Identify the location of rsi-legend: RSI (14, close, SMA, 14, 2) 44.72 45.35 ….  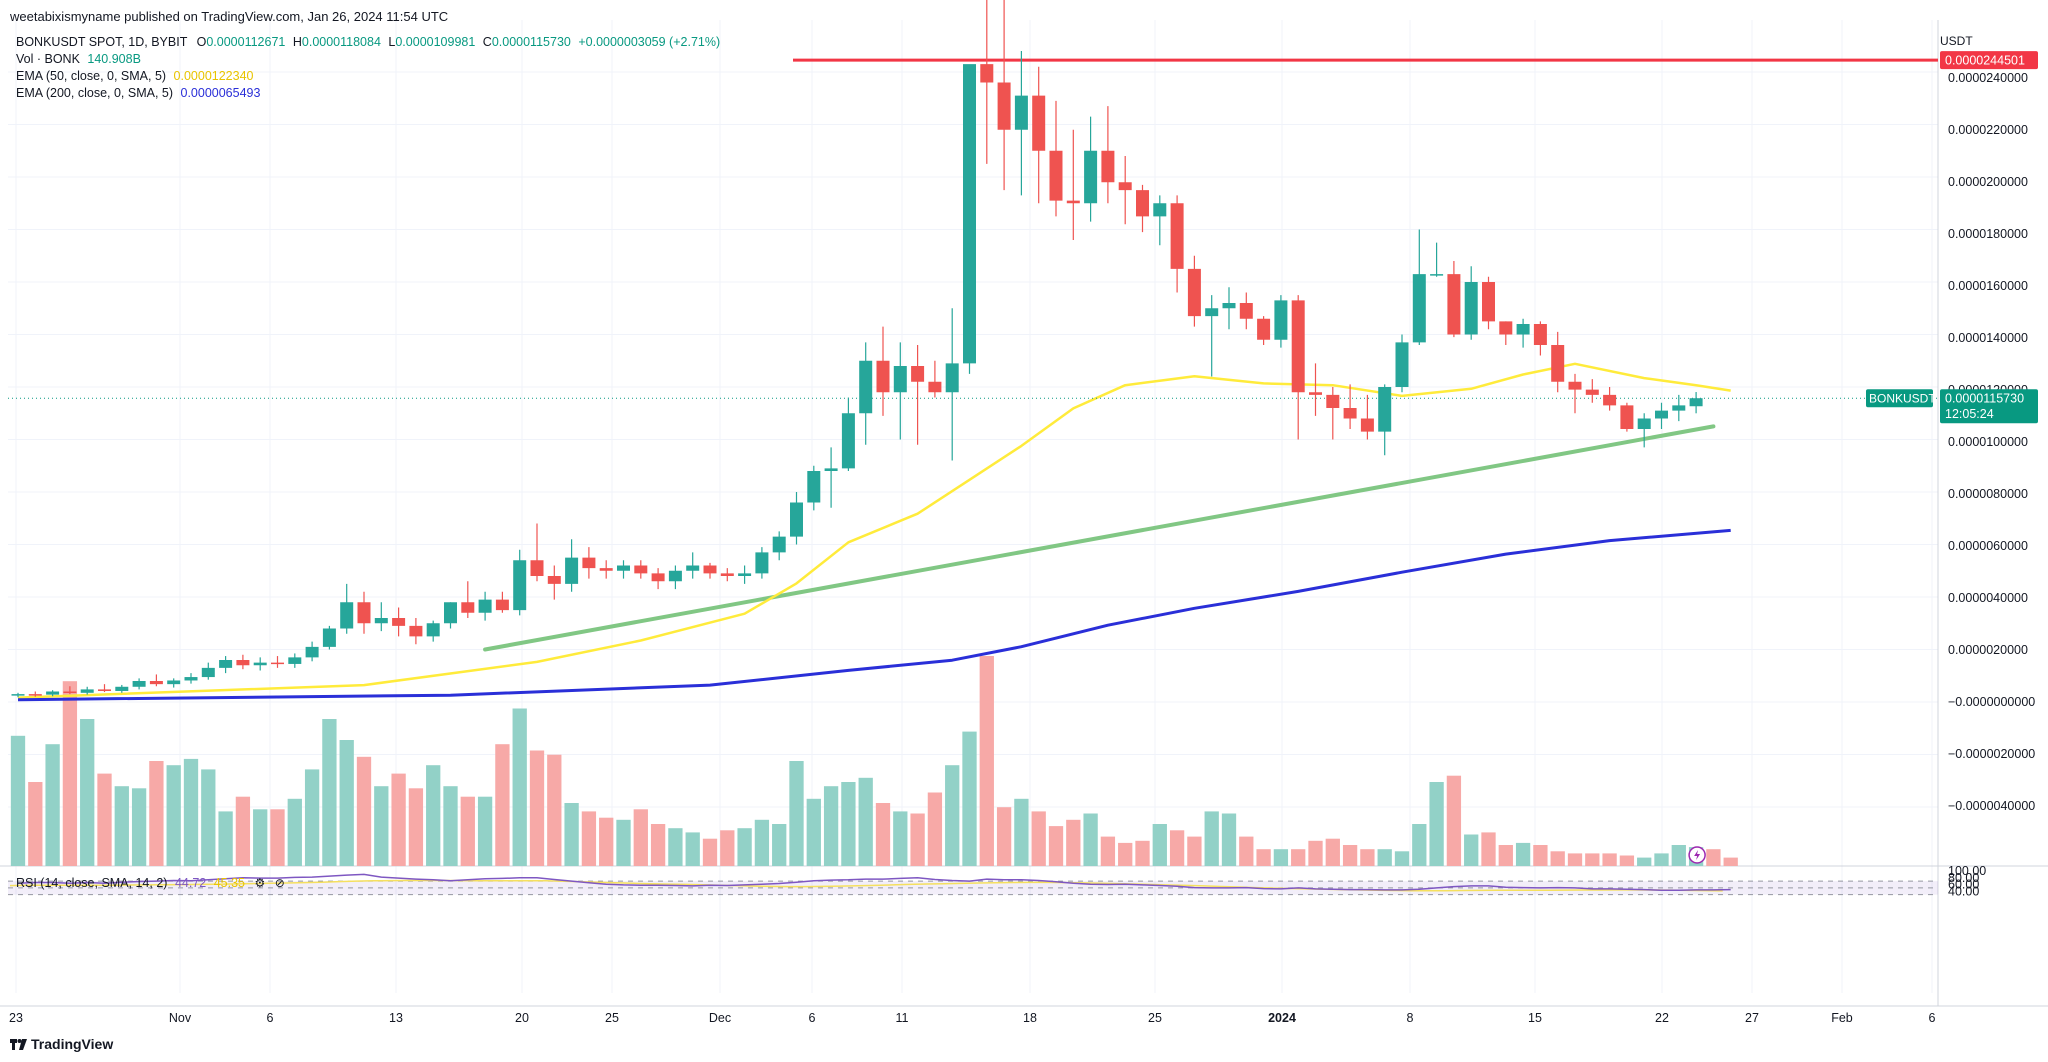
(150, 883).